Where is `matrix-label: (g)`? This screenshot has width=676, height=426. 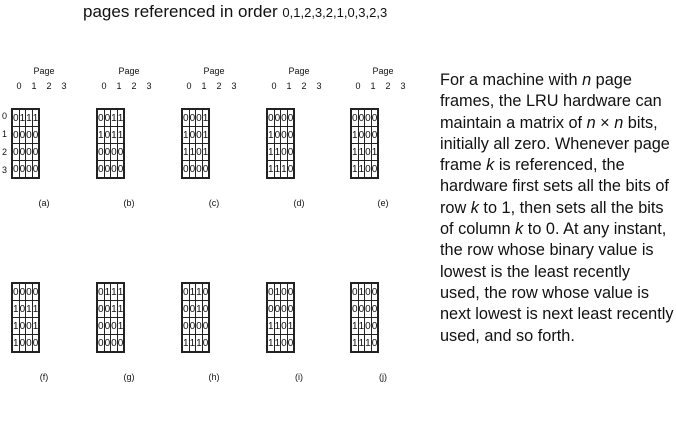 matrix-label: (g) is located at coordinates (129, 377).